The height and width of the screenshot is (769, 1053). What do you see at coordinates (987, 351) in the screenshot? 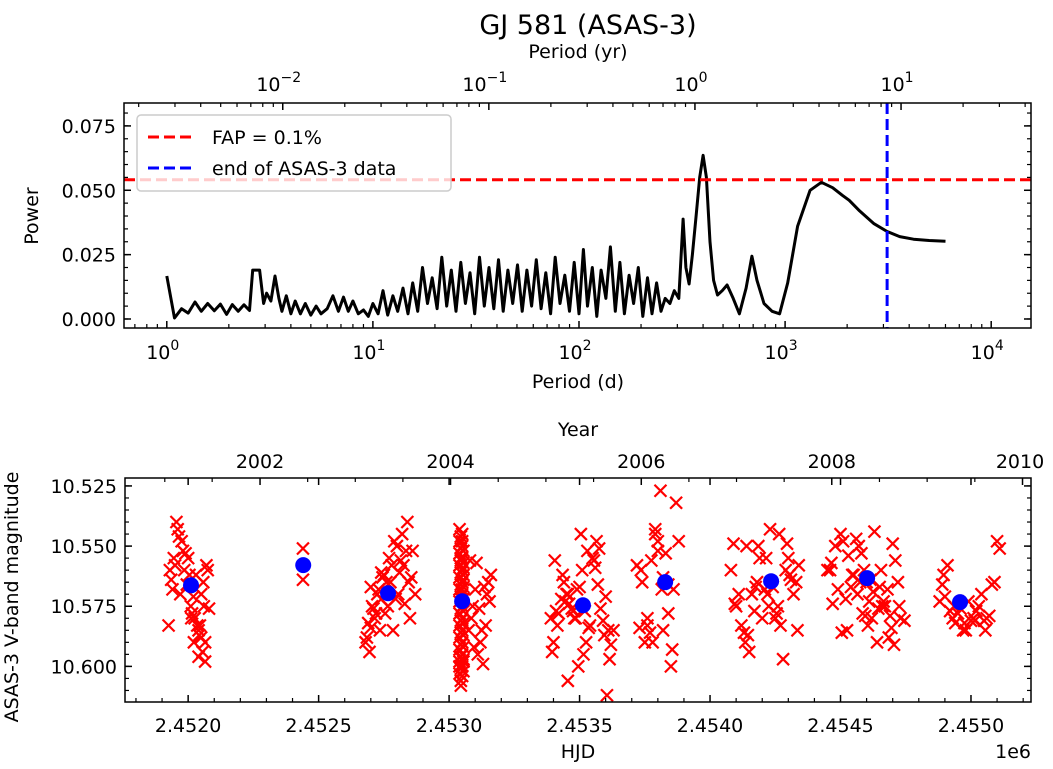
I see `x-tick-label: 10⁴` at bounding box center [987, 351].